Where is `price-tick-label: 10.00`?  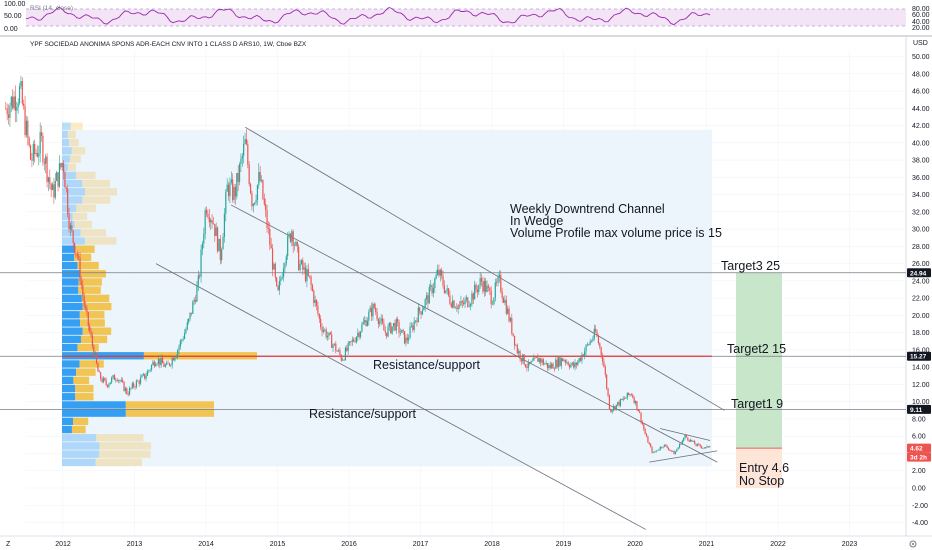
price-tick-label: 10.00 is located at coordinates (921, 402).